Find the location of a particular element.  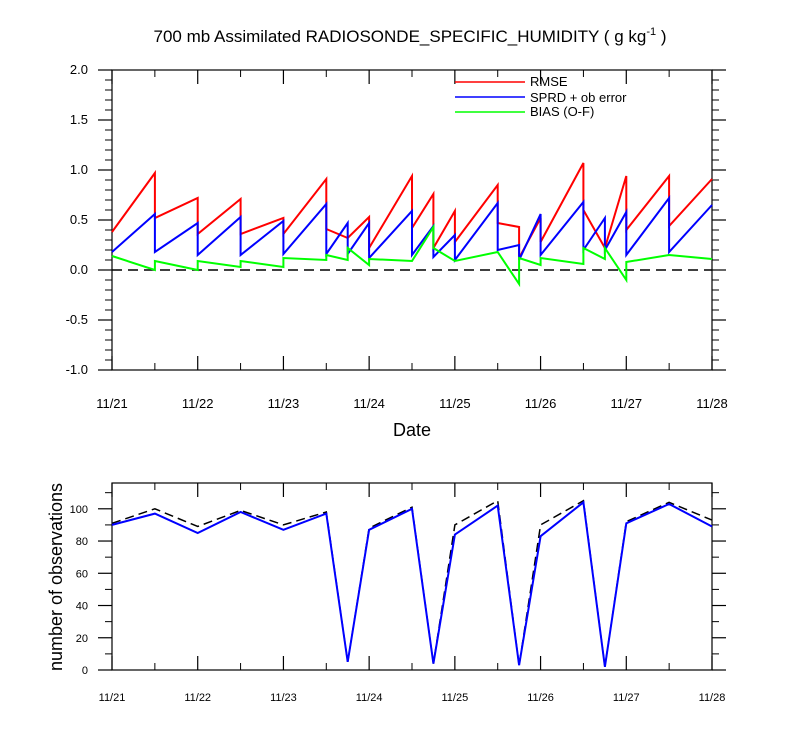

top-x-tick-label: 11/27 is located at coordinates (626, 403).